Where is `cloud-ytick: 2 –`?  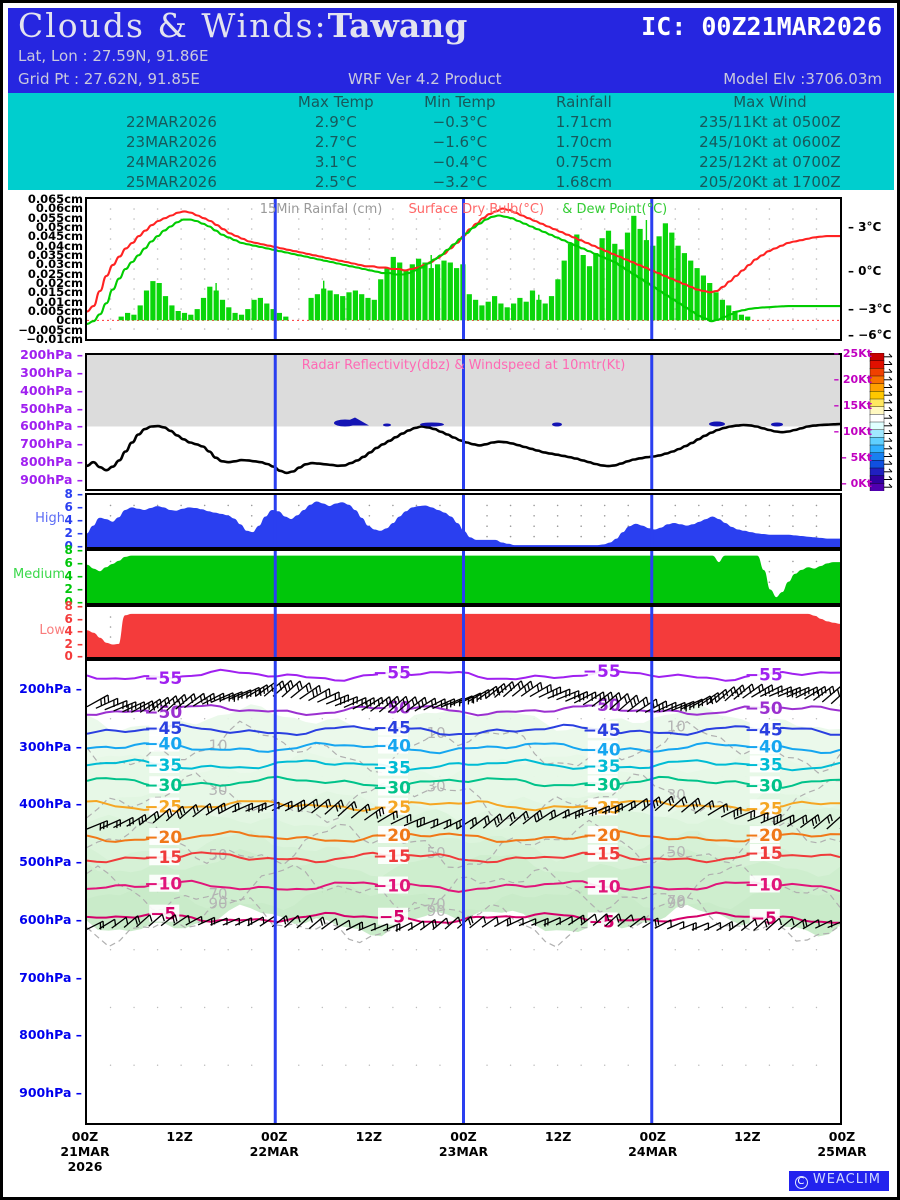
cloud-ytick: 2 – is located at coordinates (73, 589).